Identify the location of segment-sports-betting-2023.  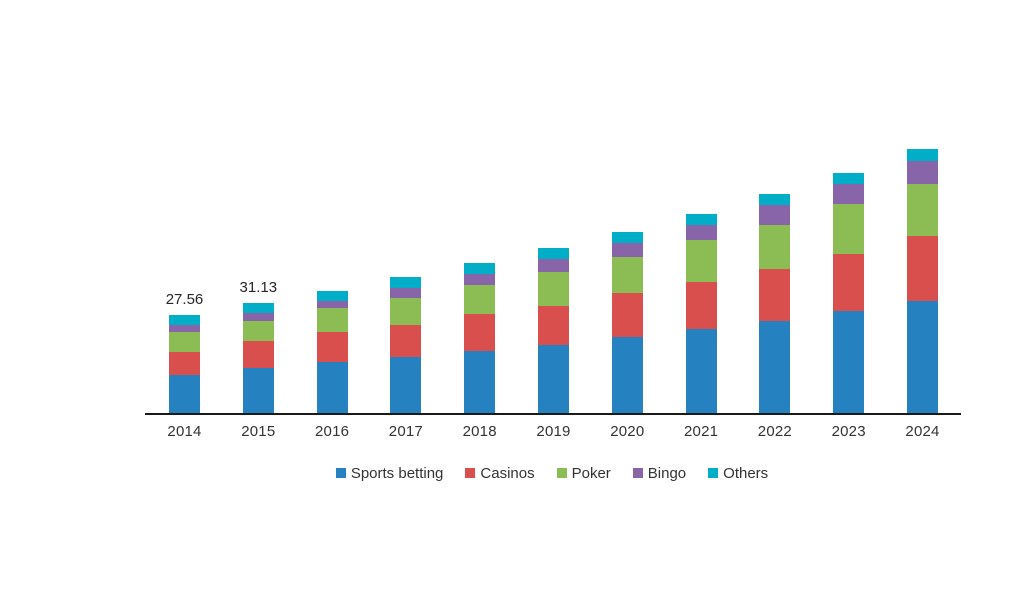
(849, 362).